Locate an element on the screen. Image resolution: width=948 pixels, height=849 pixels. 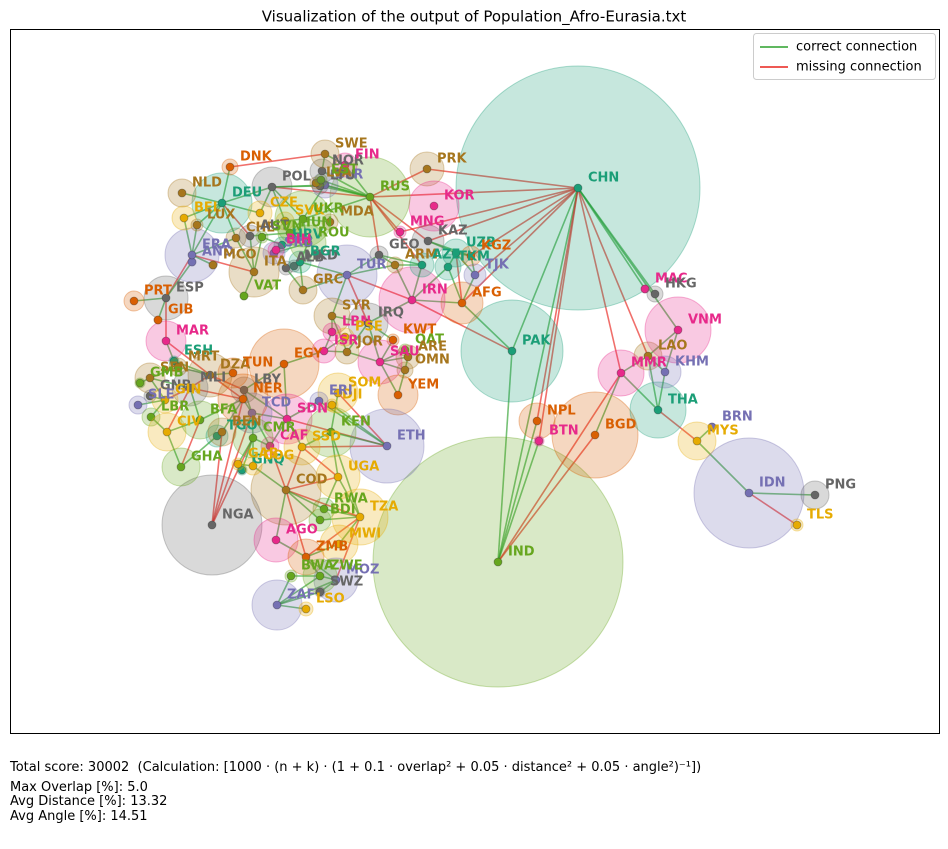
node-label: TJK is located at coordinates (497, 265).